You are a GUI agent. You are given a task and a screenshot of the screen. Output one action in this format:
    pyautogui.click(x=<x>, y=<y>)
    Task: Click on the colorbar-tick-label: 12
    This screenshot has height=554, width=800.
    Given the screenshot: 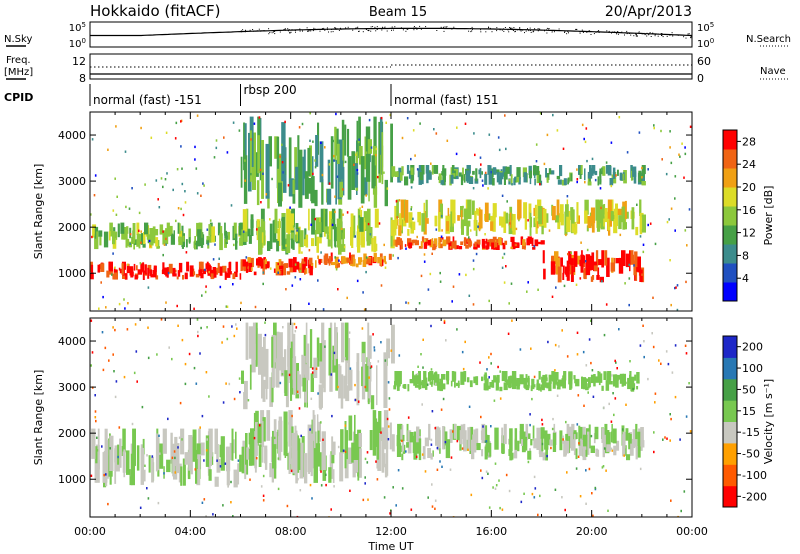 What is the action you would take?
    pyautogui.click(x=749, y=233)
    